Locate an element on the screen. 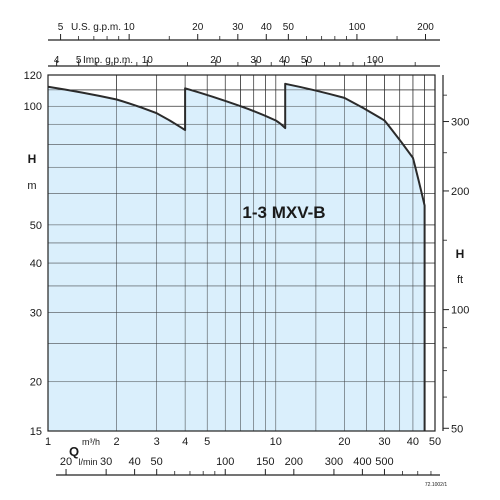 This screenshot has width=500, height=500. impgpm-axis-label: Imp. g.p.m. is located at coordinates (108, 60).